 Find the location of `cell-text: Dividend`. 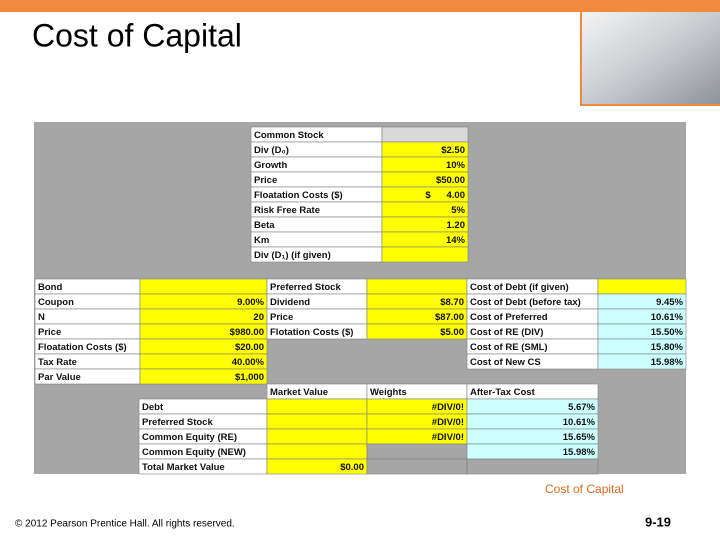

cell-text: Dividend is located at coordinates (290, 302).